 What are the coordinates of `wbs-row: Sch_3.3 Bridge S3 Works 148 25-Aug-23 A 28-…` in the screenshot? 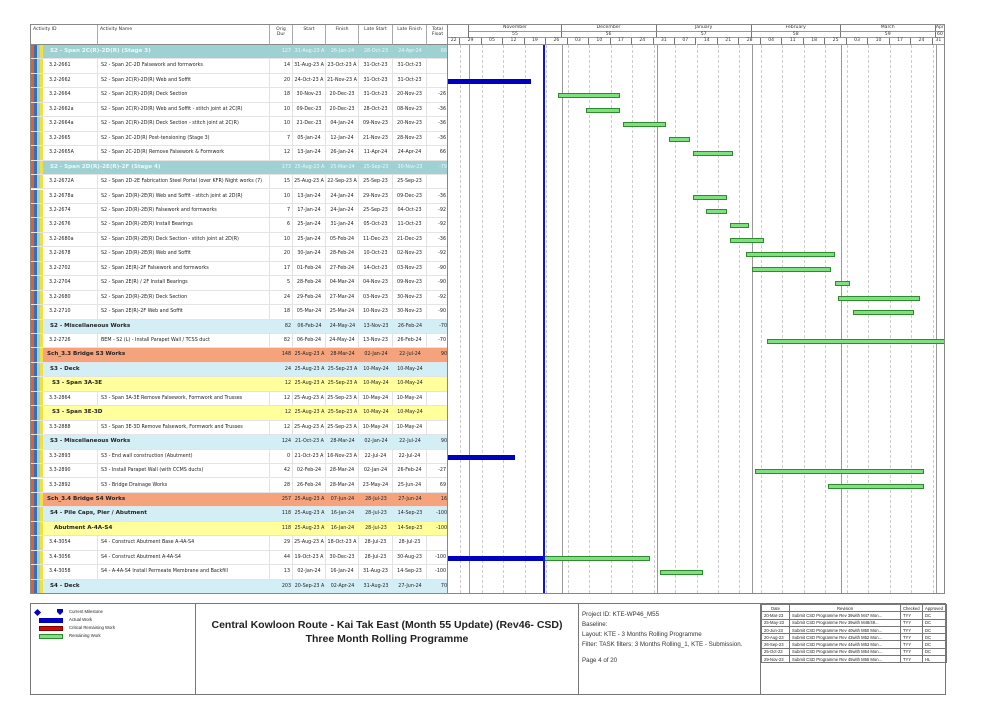 It's located at (239, 355).